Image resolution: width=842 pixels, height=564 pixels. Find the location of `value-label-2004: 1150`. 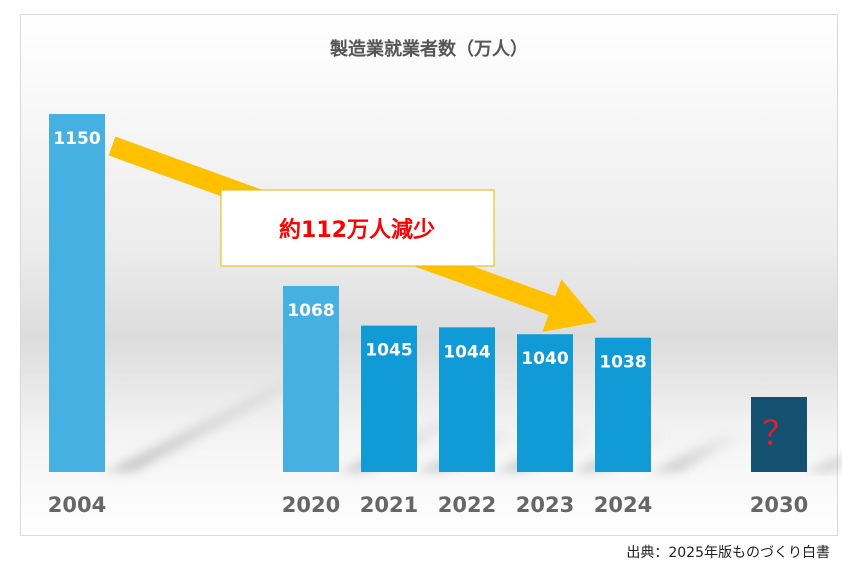

value-label-2004: 1150 is located at coordinates (76, 139).